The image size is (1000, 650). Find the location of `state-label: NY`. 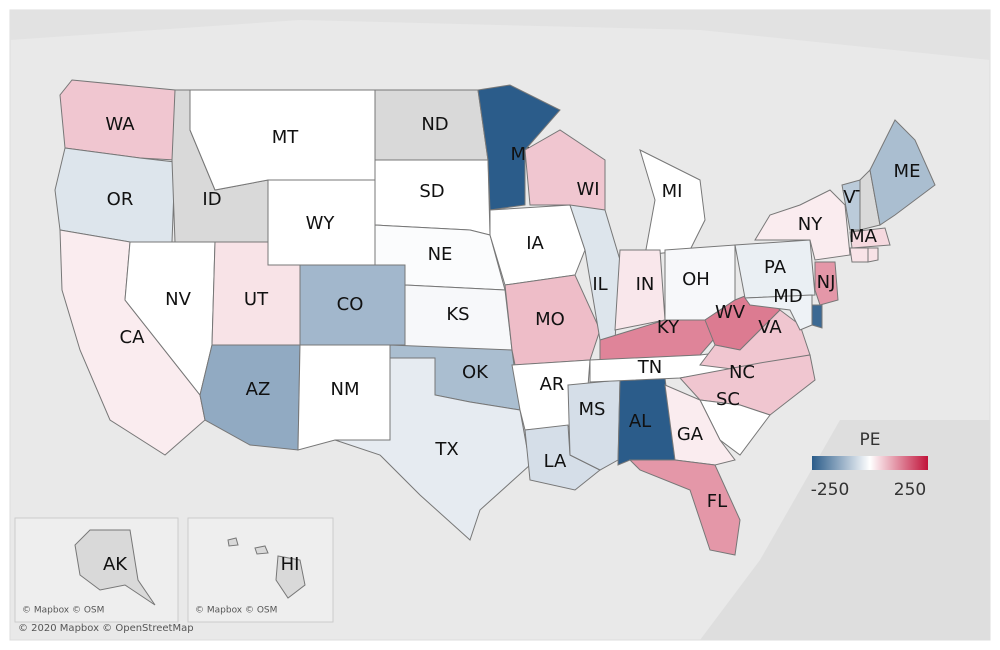

state-label: NY is located at coordinates (810, 224).